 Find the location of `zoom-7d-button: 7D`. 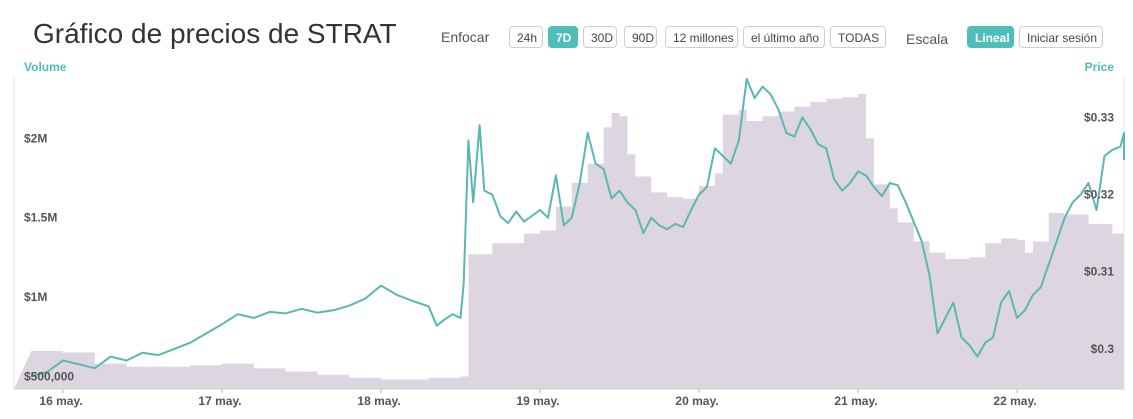

zoom-7d-button: 7D is located at coordinates (563, 37).